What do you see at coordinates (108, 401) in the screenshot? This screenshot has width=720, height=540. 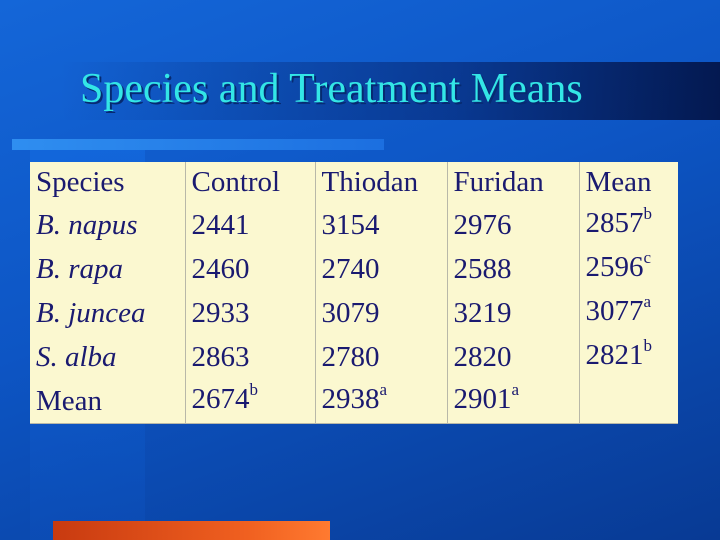 I see `mean-row-label: Mean` at bounding box center [108, 401].